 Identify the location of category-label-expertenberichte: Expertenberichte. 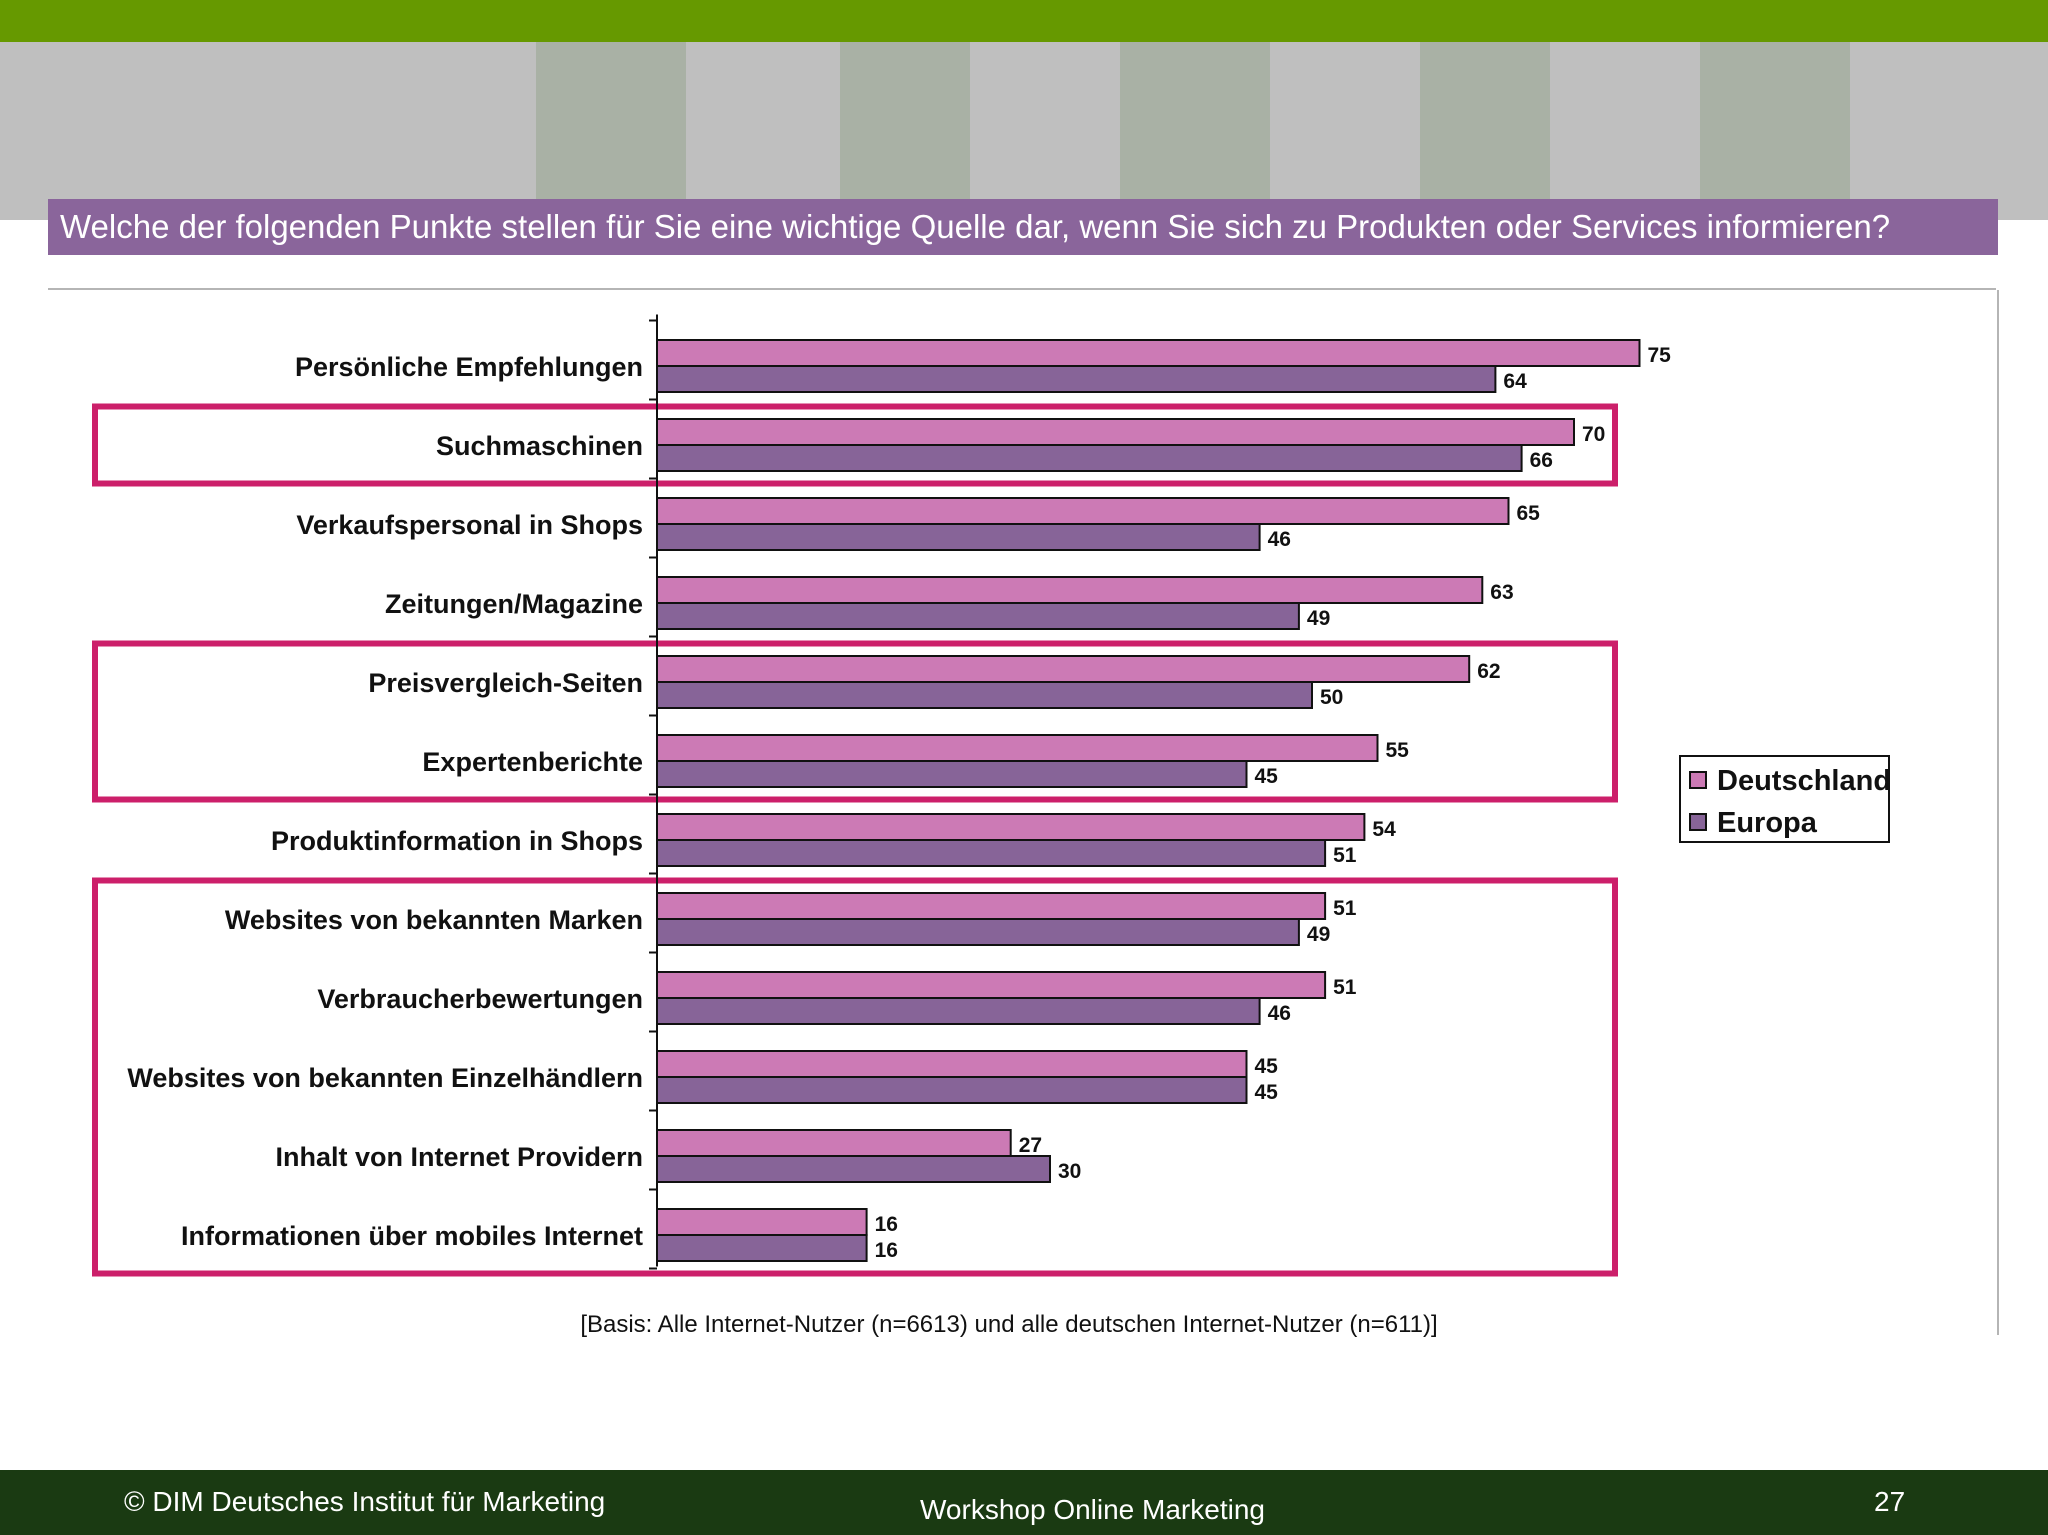
(532, 762).